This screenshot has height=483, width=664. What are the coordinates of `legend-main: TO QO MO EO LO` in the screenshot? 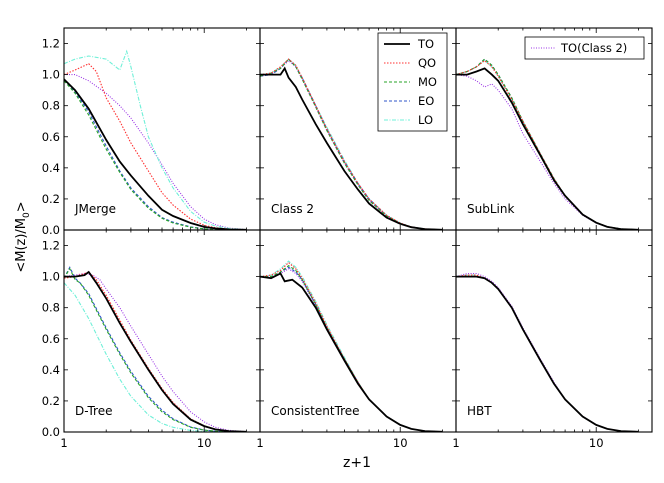 It's located at (412, 82).